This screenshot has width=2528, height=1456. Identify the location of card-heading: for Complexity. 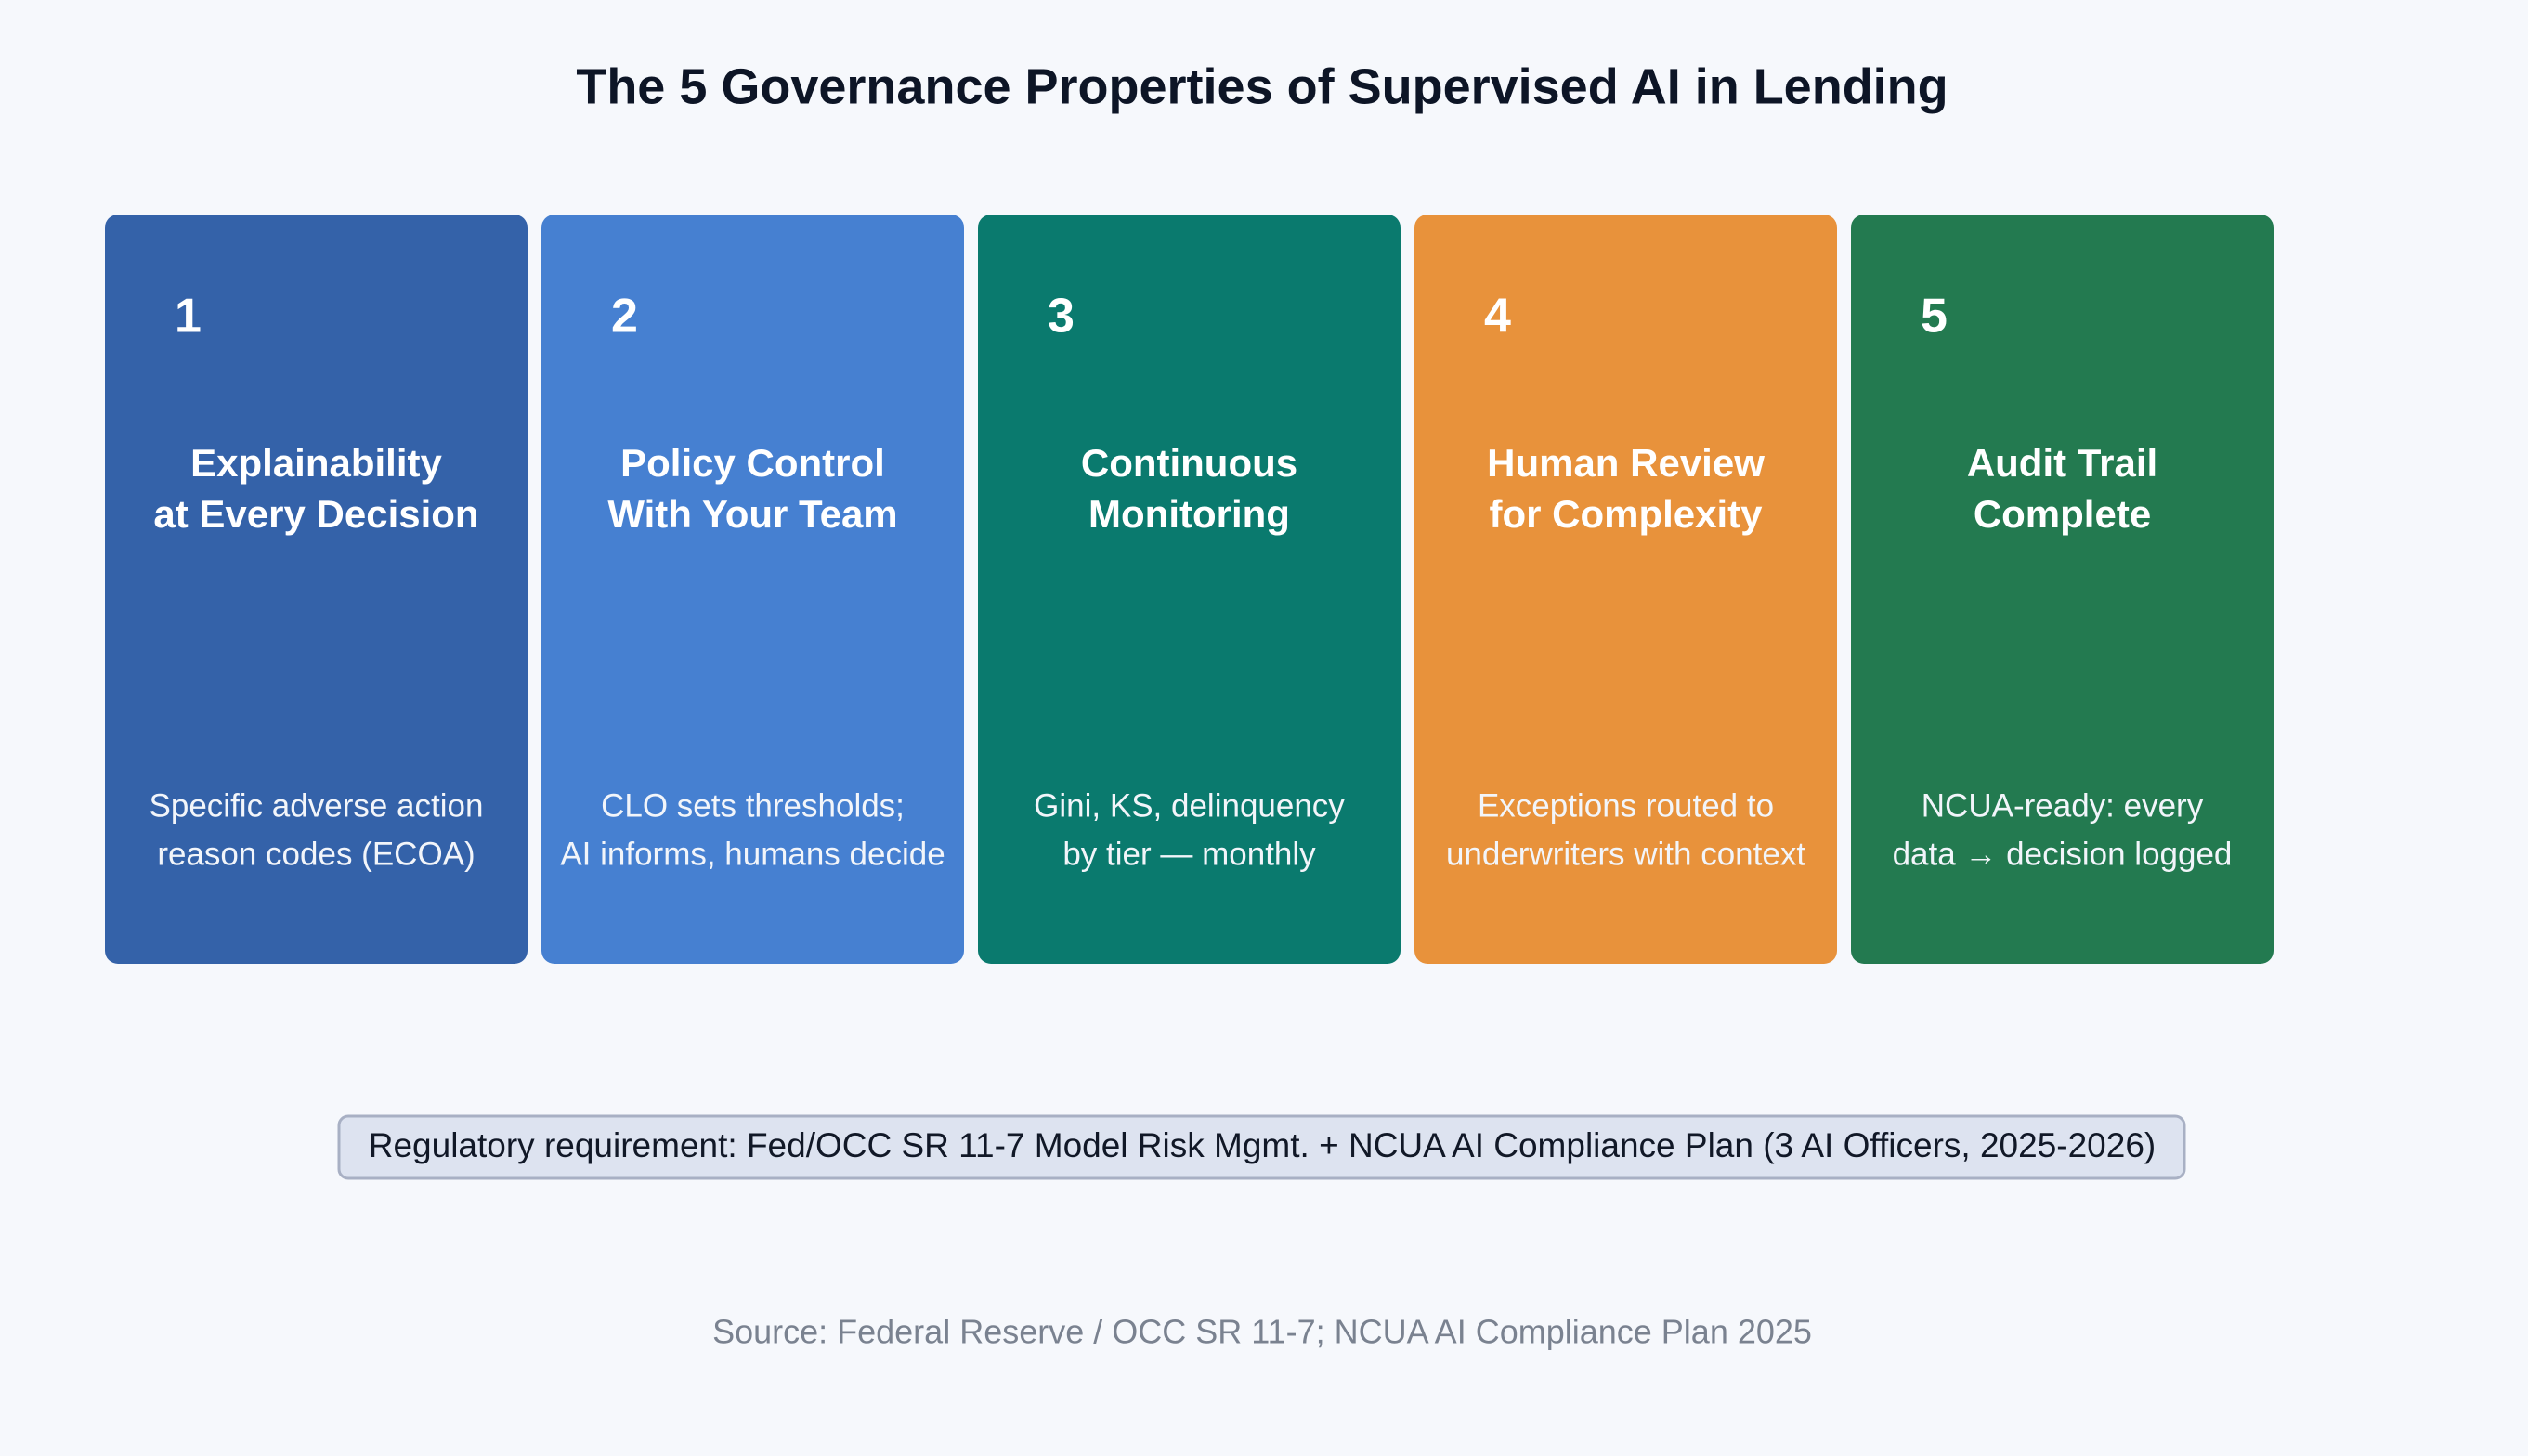
(1626, 514).